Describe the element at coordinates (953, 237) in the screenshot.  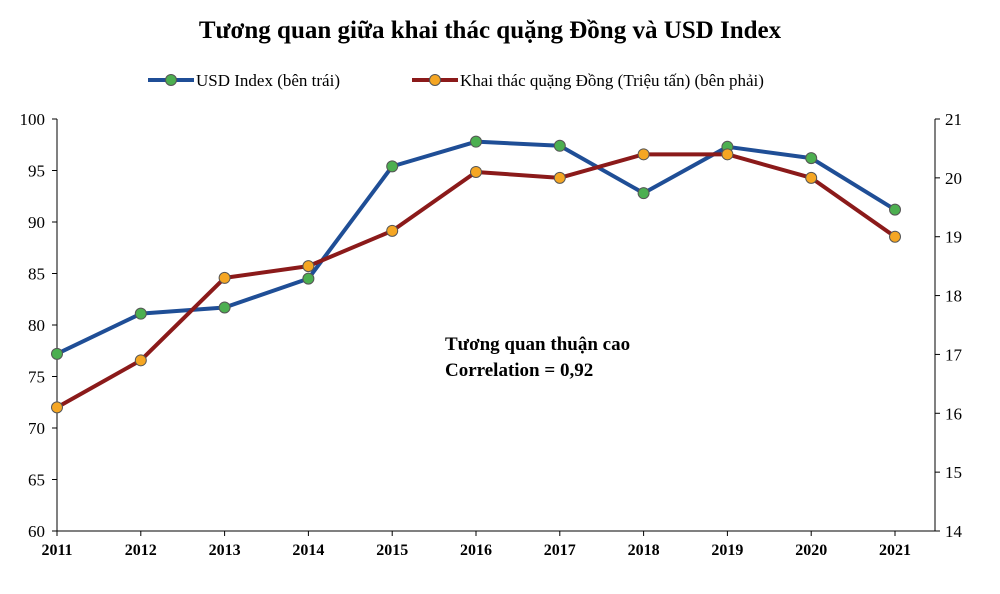
I see `right-tick-label: 19` at that location.